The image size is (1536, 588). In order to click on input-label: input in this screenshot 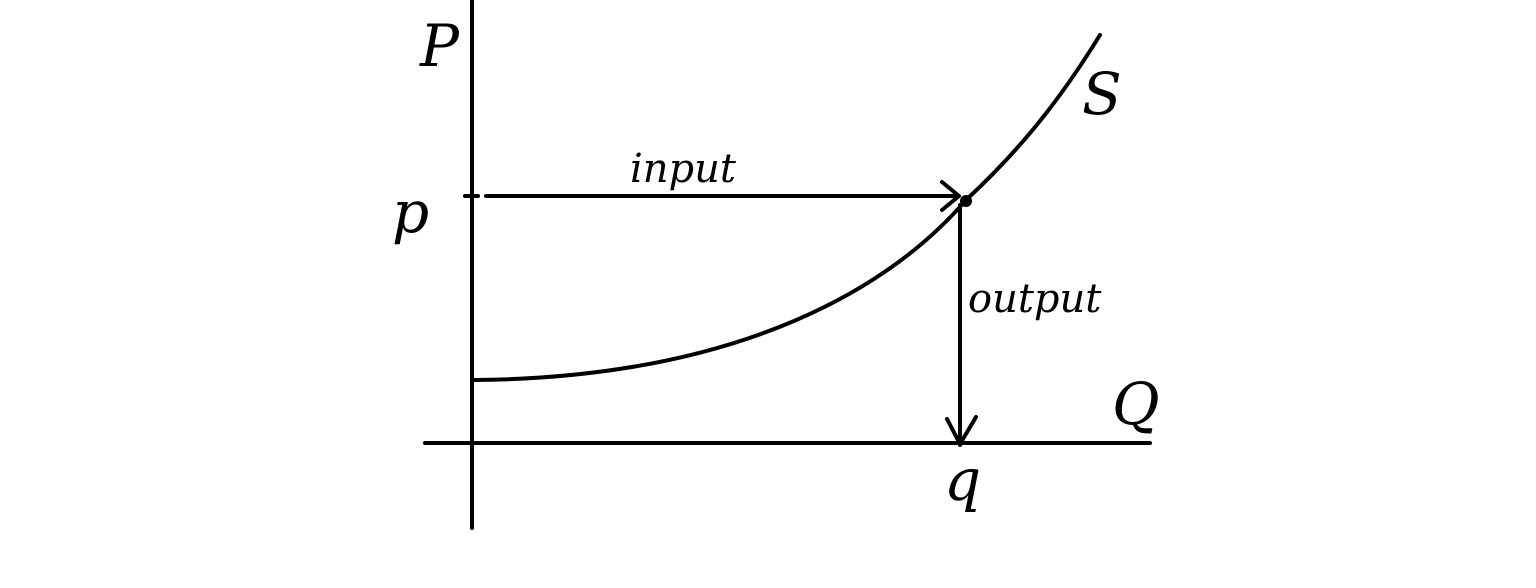, I will do `click(683, 169)`.